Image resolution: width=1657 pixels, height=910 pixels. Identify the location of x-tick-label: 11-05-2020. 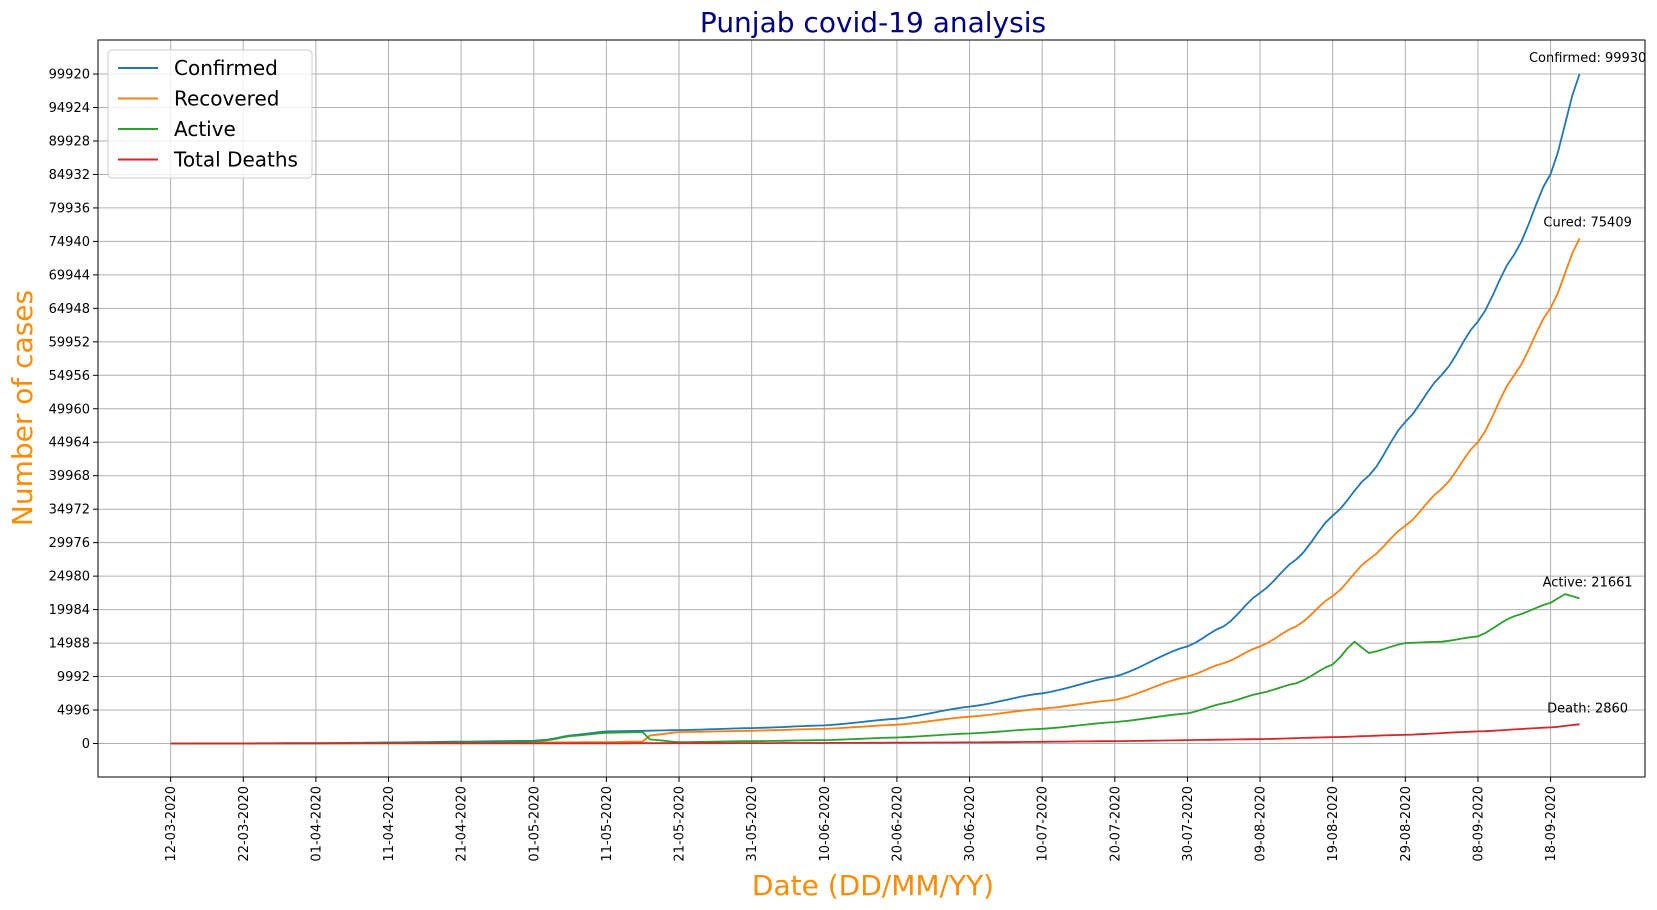
(607, 824).